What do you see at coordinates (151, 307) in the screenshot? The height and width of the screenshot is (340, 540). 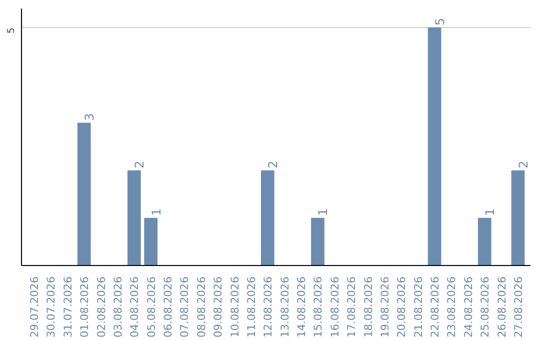 I see `x-tick-label: 05.08.2026` at bounding box center [151, 307].